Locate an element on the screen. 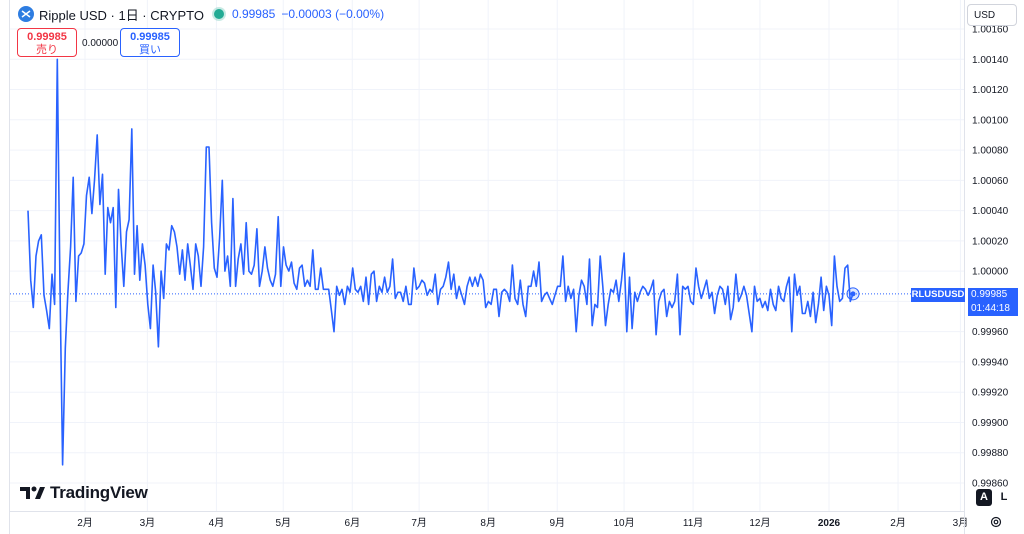 This screenshot has height=534, width=1024. y-tick-label: 0.99940 is located at coordinates (990, 362).